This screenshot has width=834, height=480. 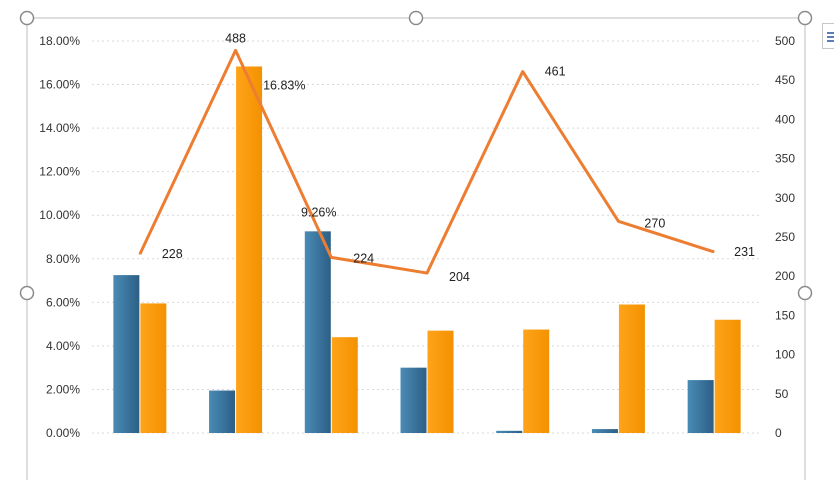 I want to click on line-data-label: 270, so click(x=654, y=223).